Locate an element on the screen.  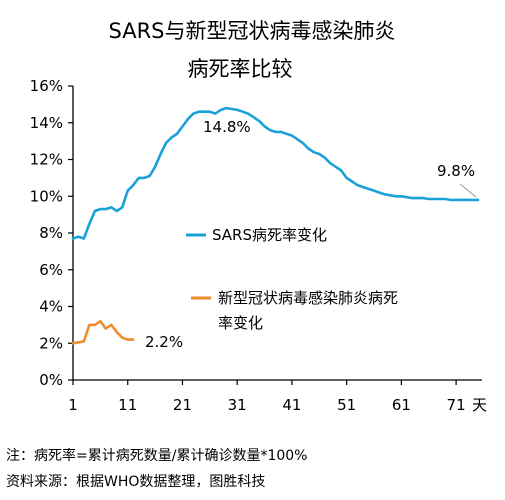
ncov-series-line is located at coordinates (103, 332).